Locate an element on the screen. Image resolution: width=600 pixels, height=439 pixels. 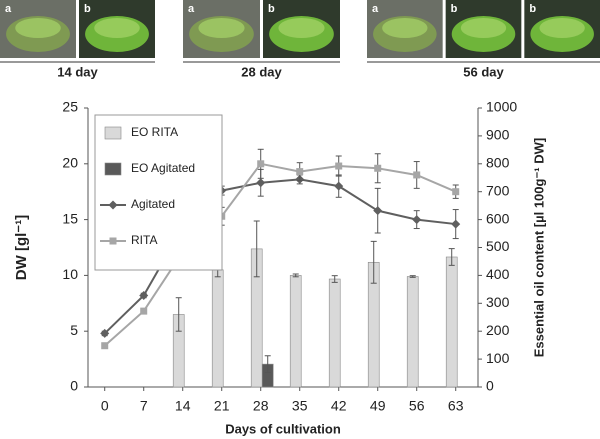
y-axis-label: DW [gl⁻¹] is located at coordinates (21, 247).